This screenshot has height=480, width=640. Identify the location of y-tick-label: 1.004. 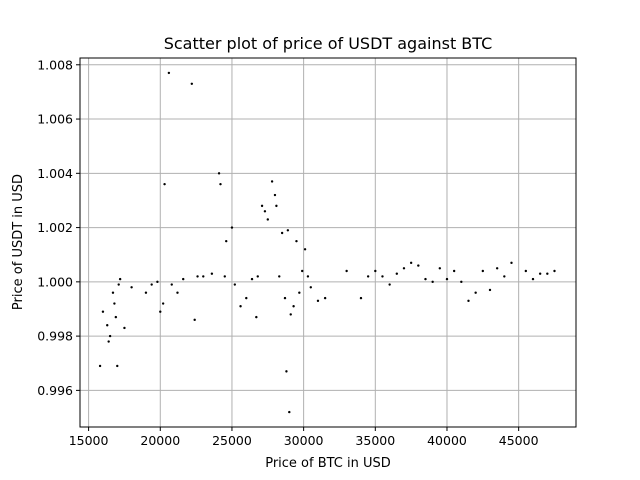
(55, 173).